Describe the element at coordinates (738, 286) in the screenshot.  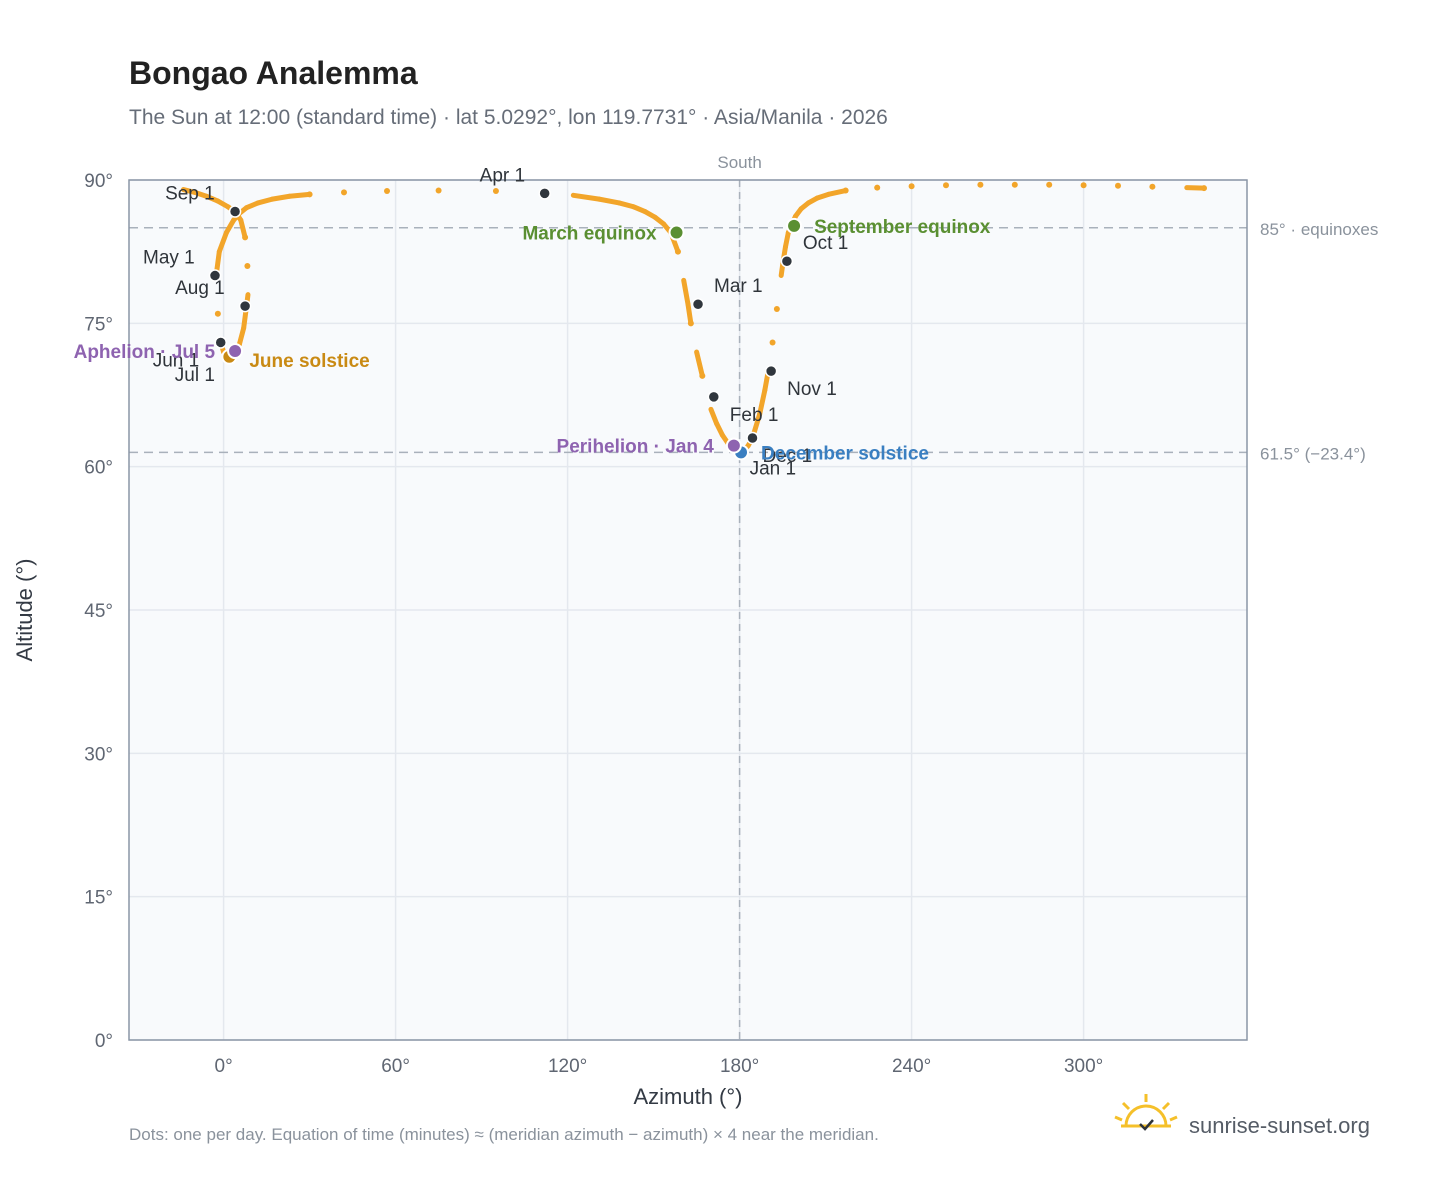
I see `month-label: Mar 1` at that location.